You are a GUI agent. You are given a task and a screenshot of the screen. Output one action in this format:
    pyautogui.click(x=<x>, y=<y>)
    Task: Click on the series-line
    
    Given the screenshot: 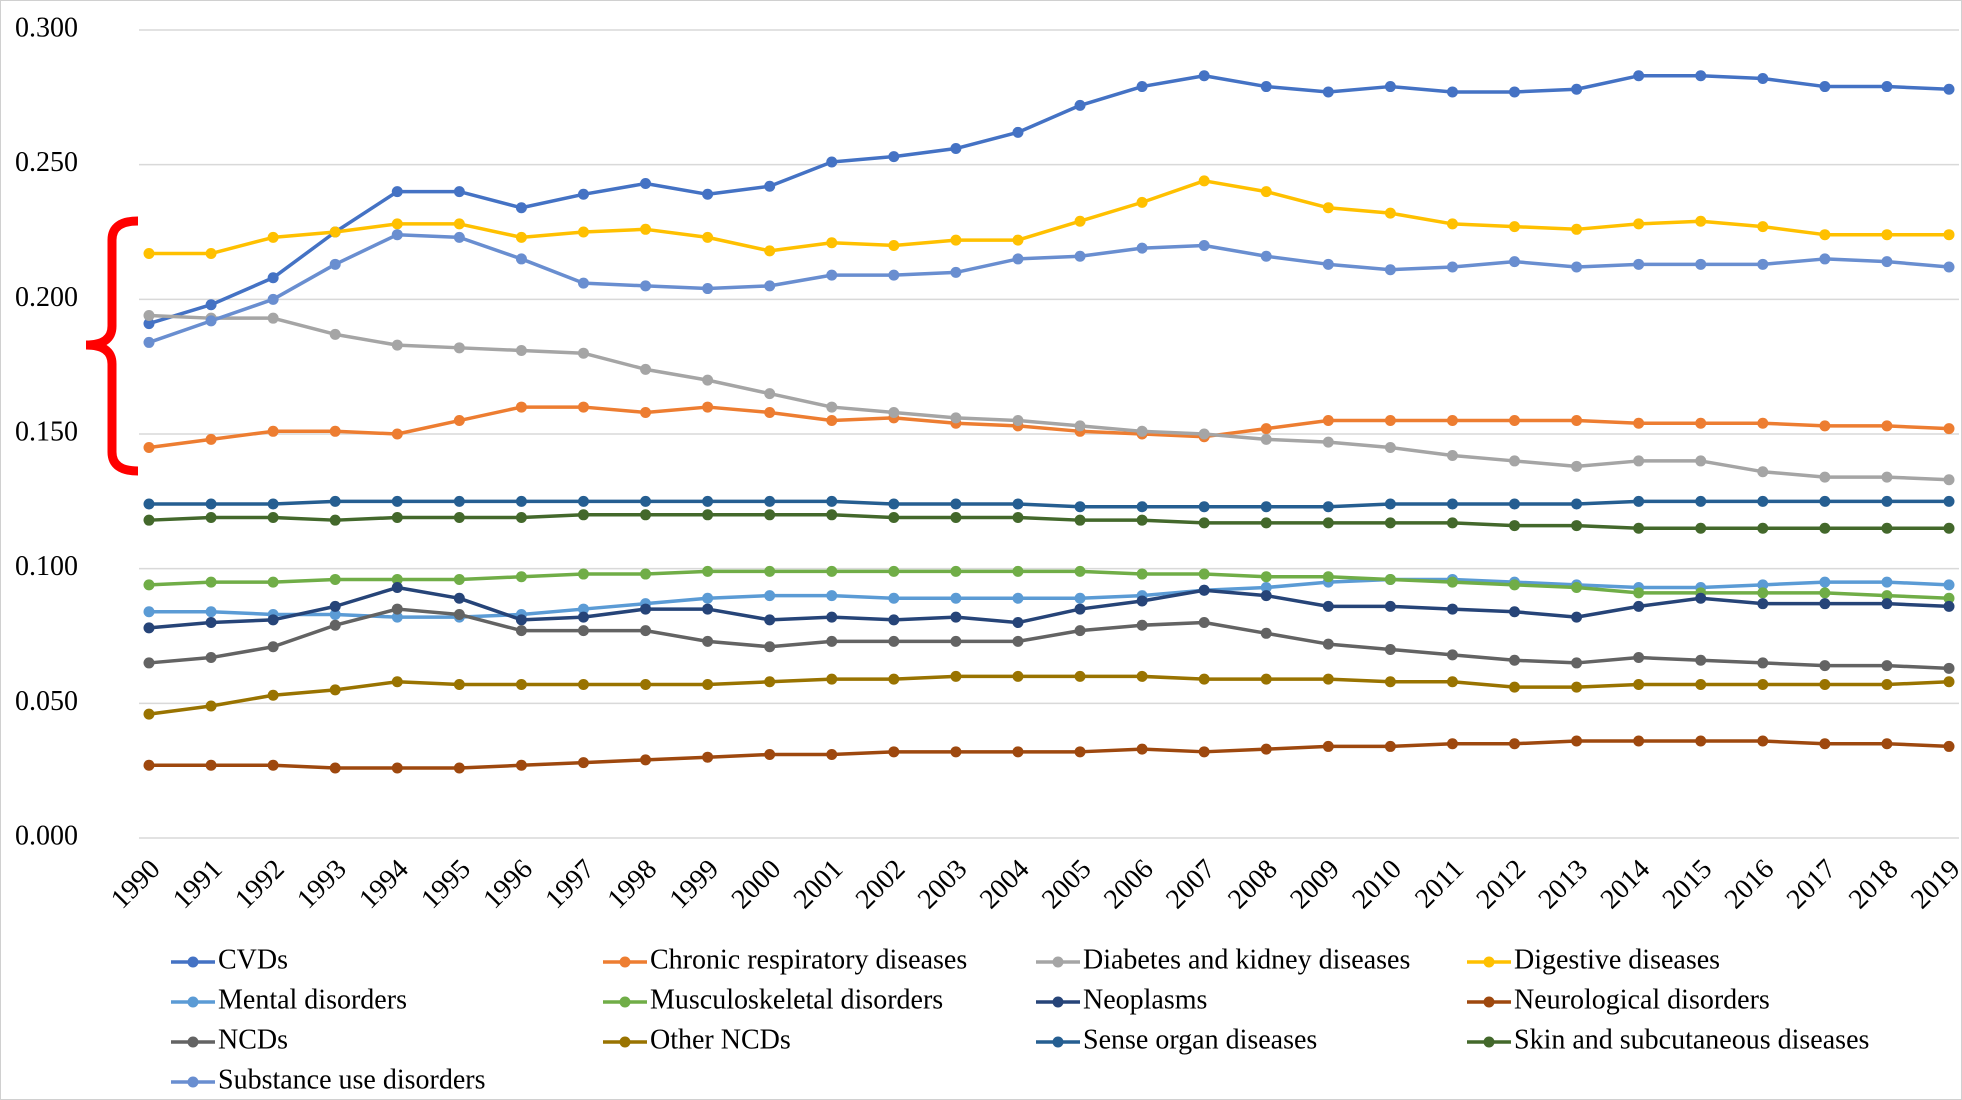 What is the action you would take?
    pyautogui.click(x=1049, y=288)
    